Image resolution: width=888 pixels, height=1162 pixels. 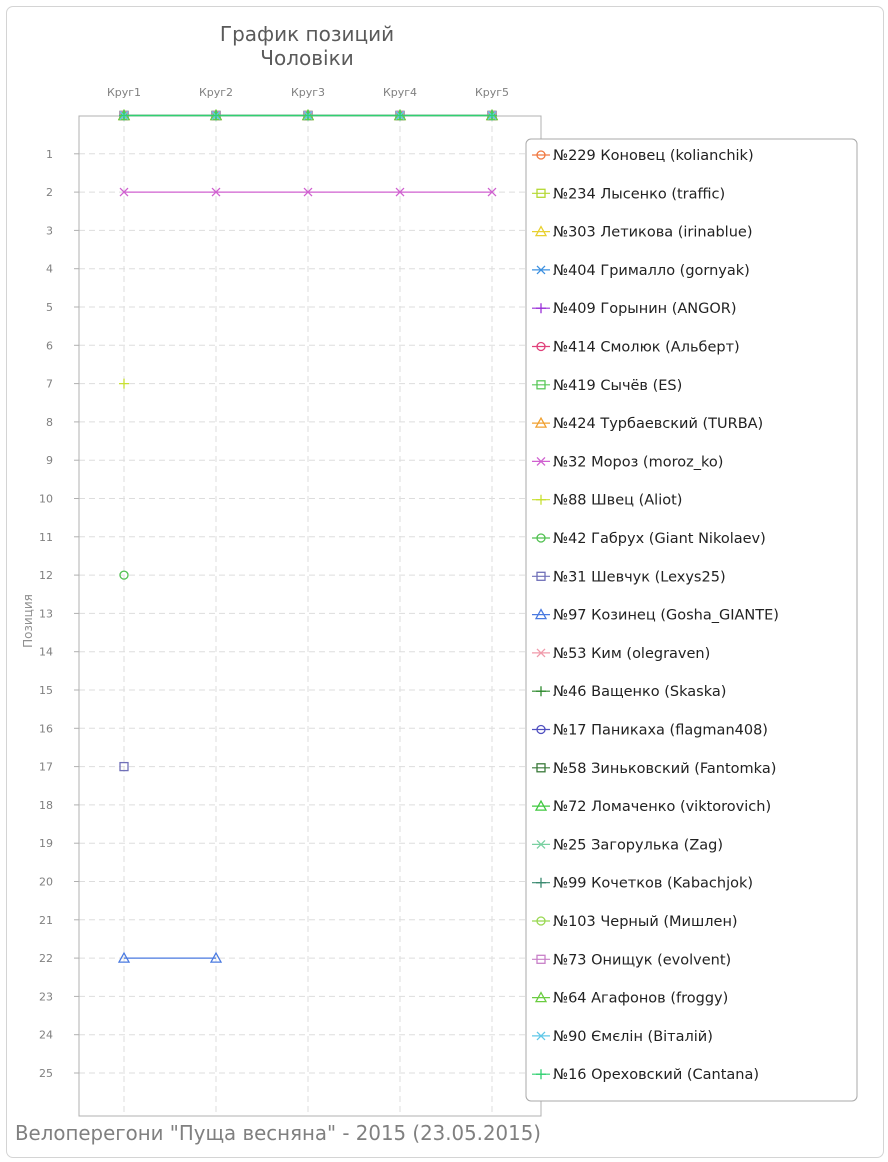 What do you see at coordinates (662, 807) in the screenshot?
I see `legend-label-17: №72 Ломаченко (viktorovich)` at bounding box center [662, 807].